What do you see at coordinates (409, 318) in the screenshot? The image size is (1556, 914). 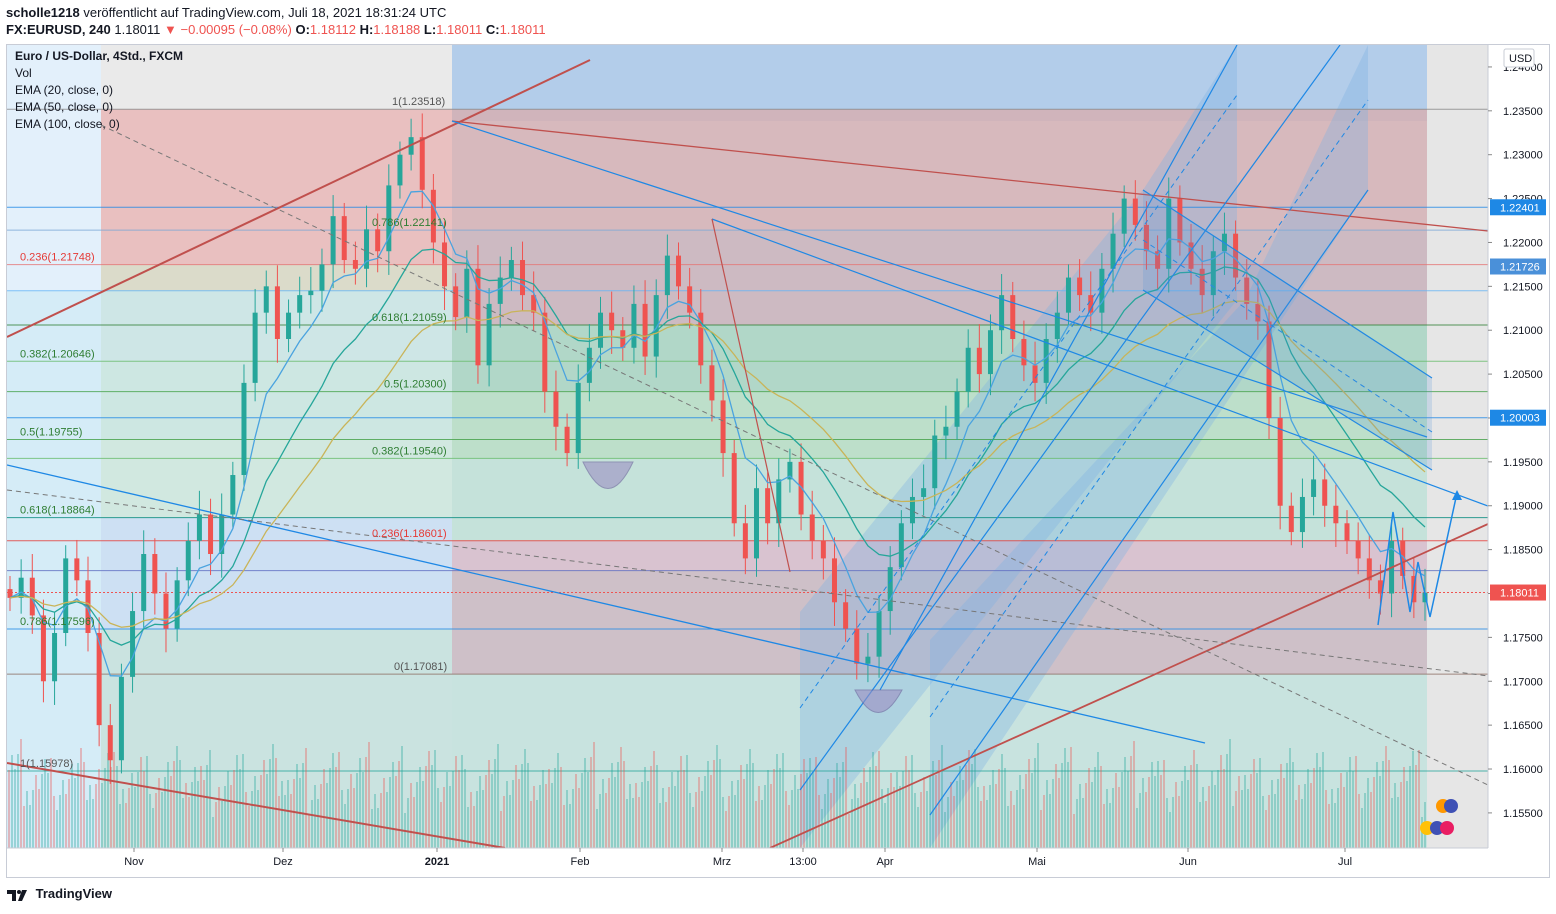 I see `fib-mid-label: 0.618(1.21059)` at bounding box center [409, 318].